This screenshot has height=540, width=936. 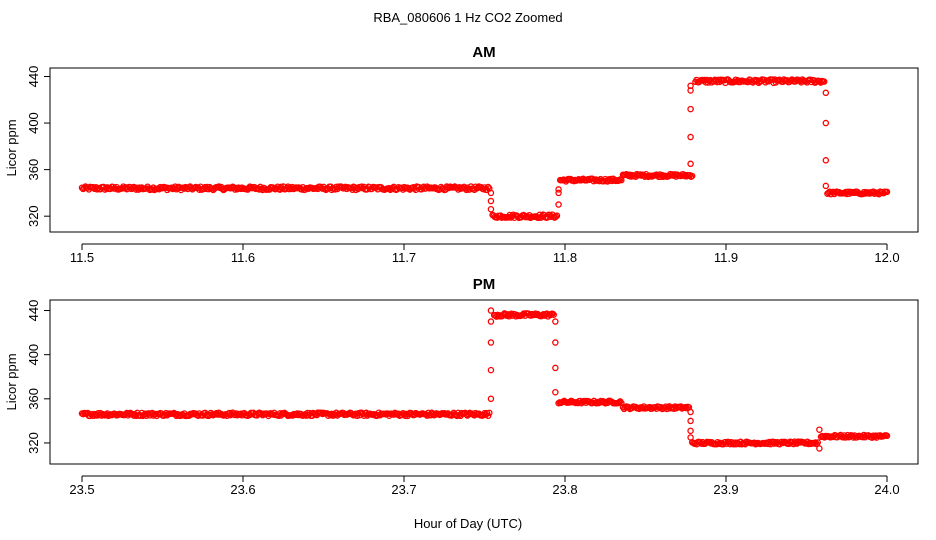 What do you see at coordinates (886, 257) in the screenshot?
I see `am-x-tick-label: 12.0` at bounding box center [886, 257].